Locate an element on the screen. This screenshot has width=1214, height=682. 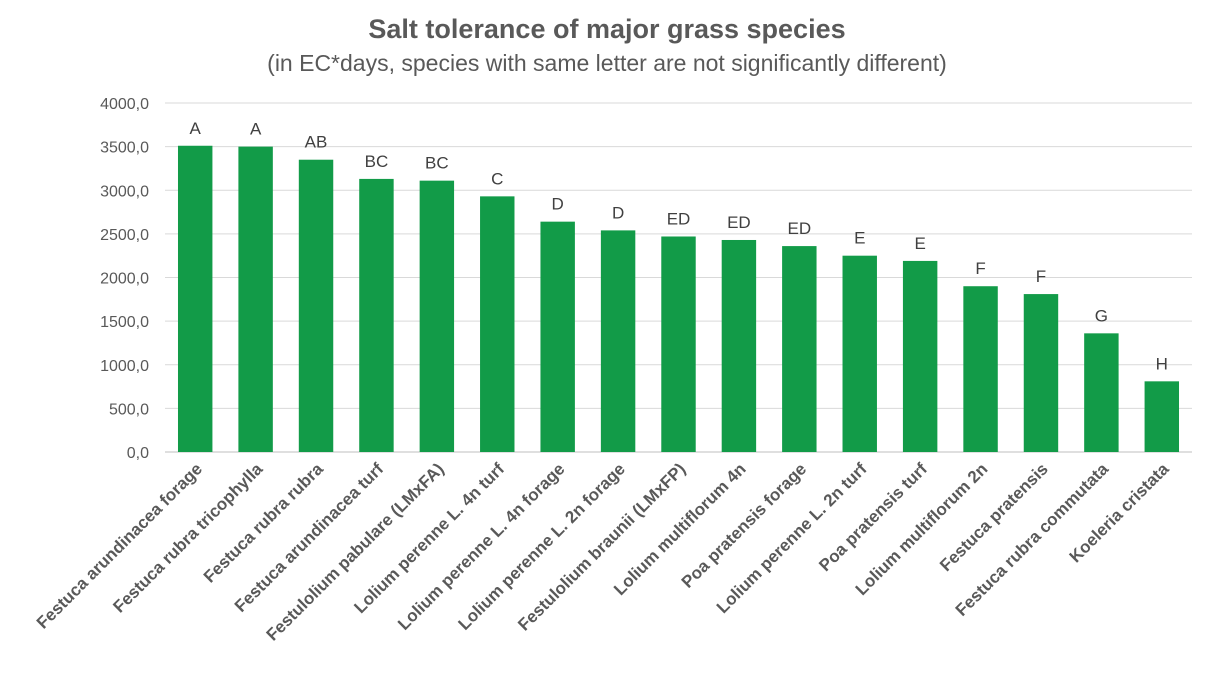
y-tick-label: 1000,0 is located at coordinates (124, 366).